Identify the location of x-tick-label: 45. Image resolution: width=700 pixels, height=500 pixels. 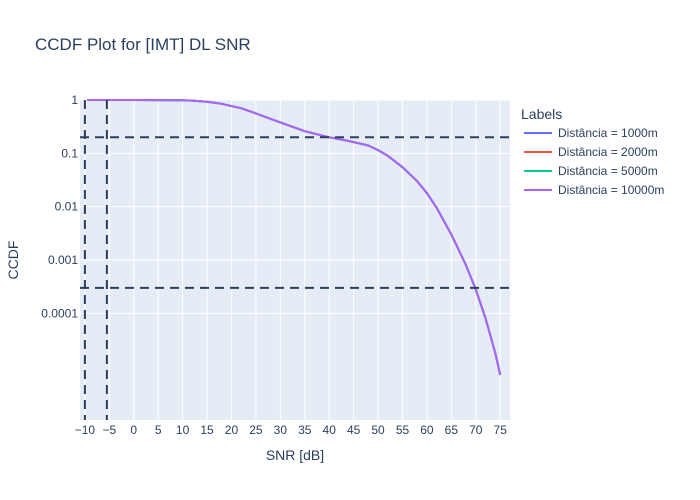
(354, 430).